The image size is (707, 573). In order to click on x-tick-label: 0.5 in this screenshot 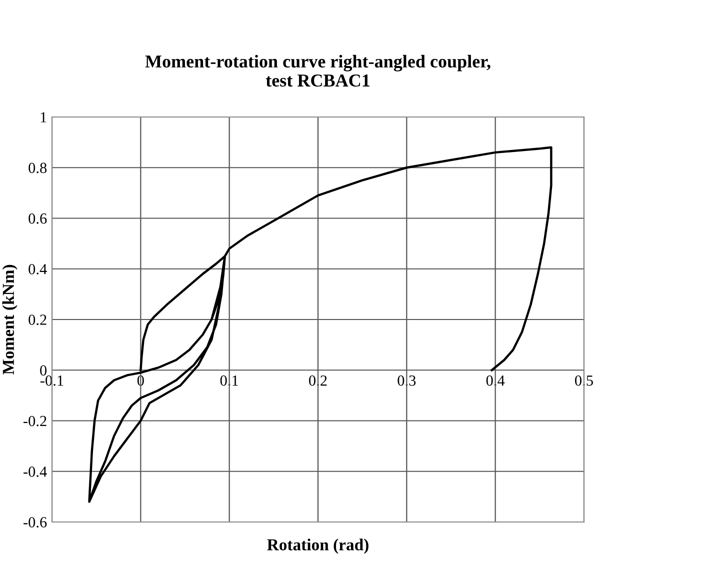, I will do `click(584, 380)`.